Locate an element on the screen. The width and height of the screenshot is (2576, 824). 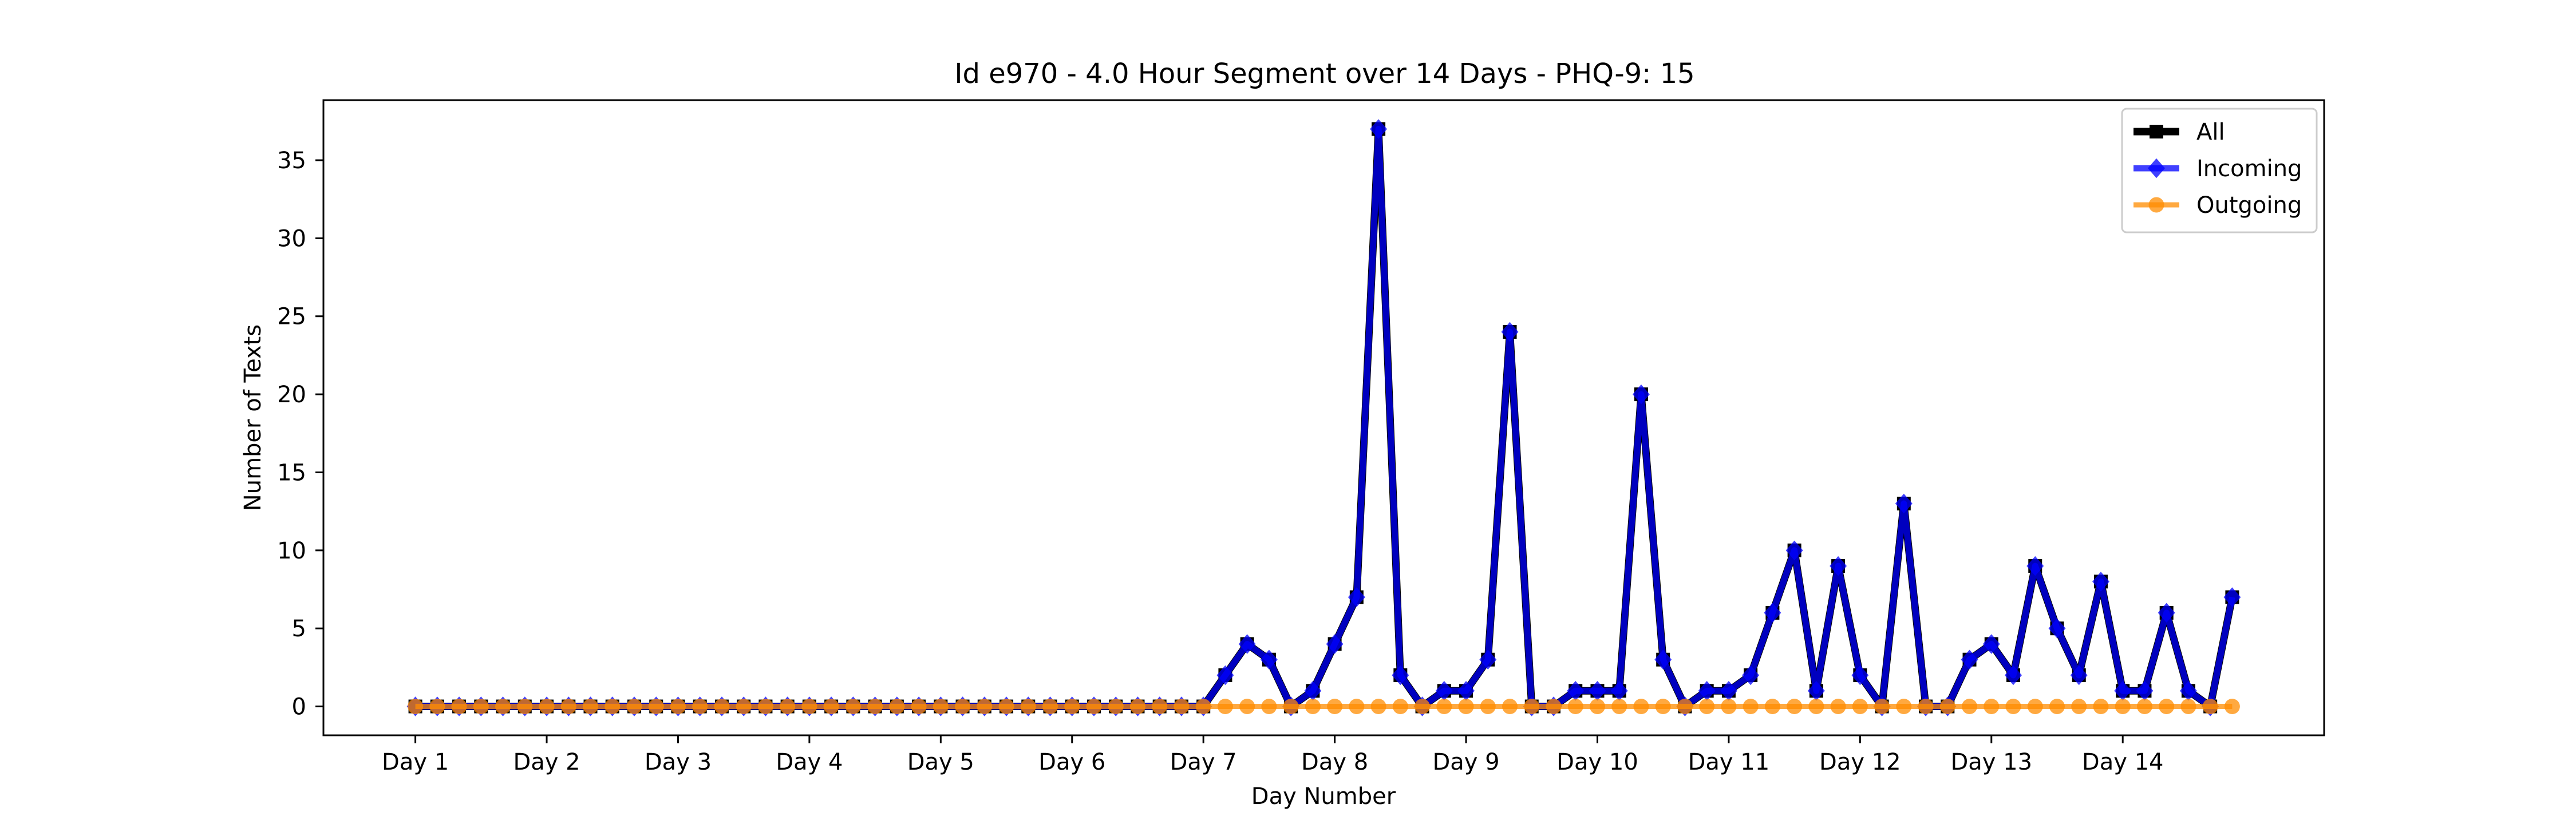
series-outgoing is located at coordinates (1324, 707).